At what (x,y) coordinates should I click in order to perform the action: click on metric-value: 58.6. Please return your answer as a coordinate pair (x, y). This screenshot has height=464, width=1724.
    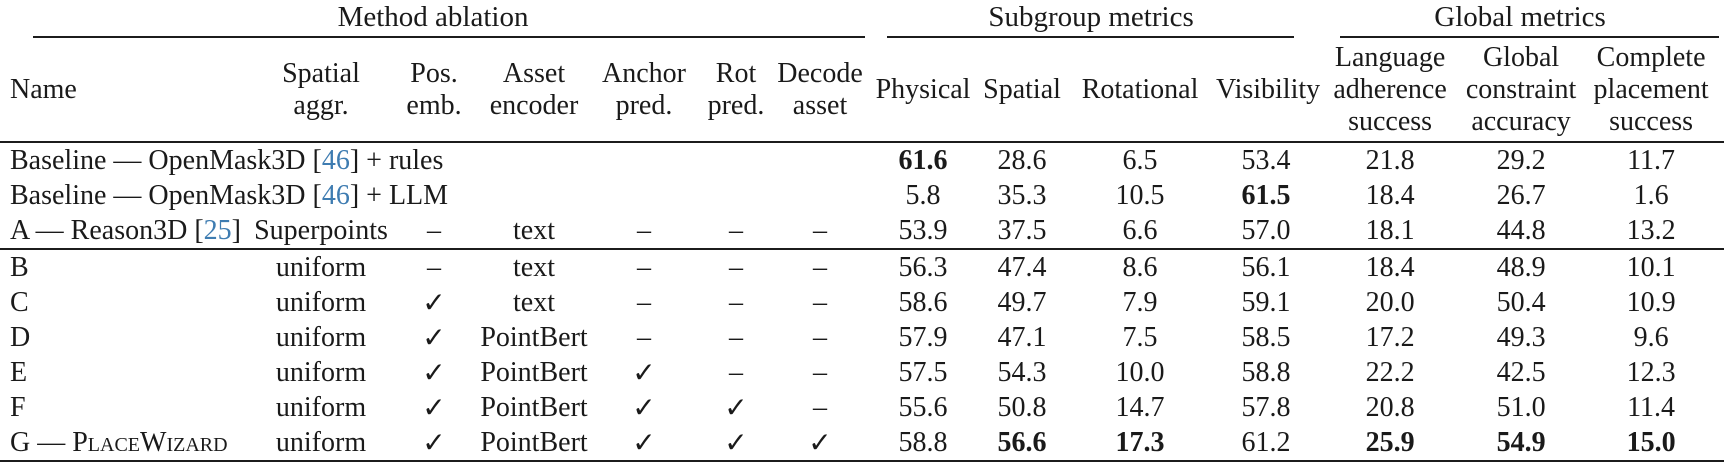
    Looking at the image, I should click on (923, 302).